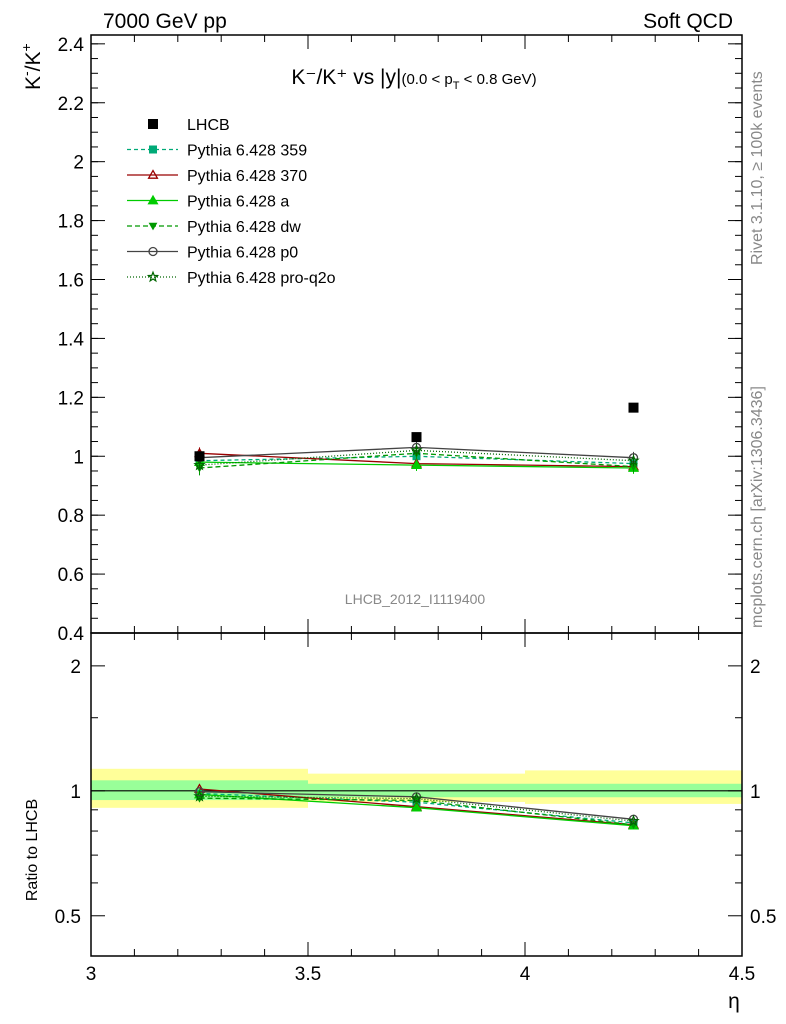 The width and height of the screenshot is (786, 1024). I want to click on x-tick-label: 3.5, so click(308, 974).